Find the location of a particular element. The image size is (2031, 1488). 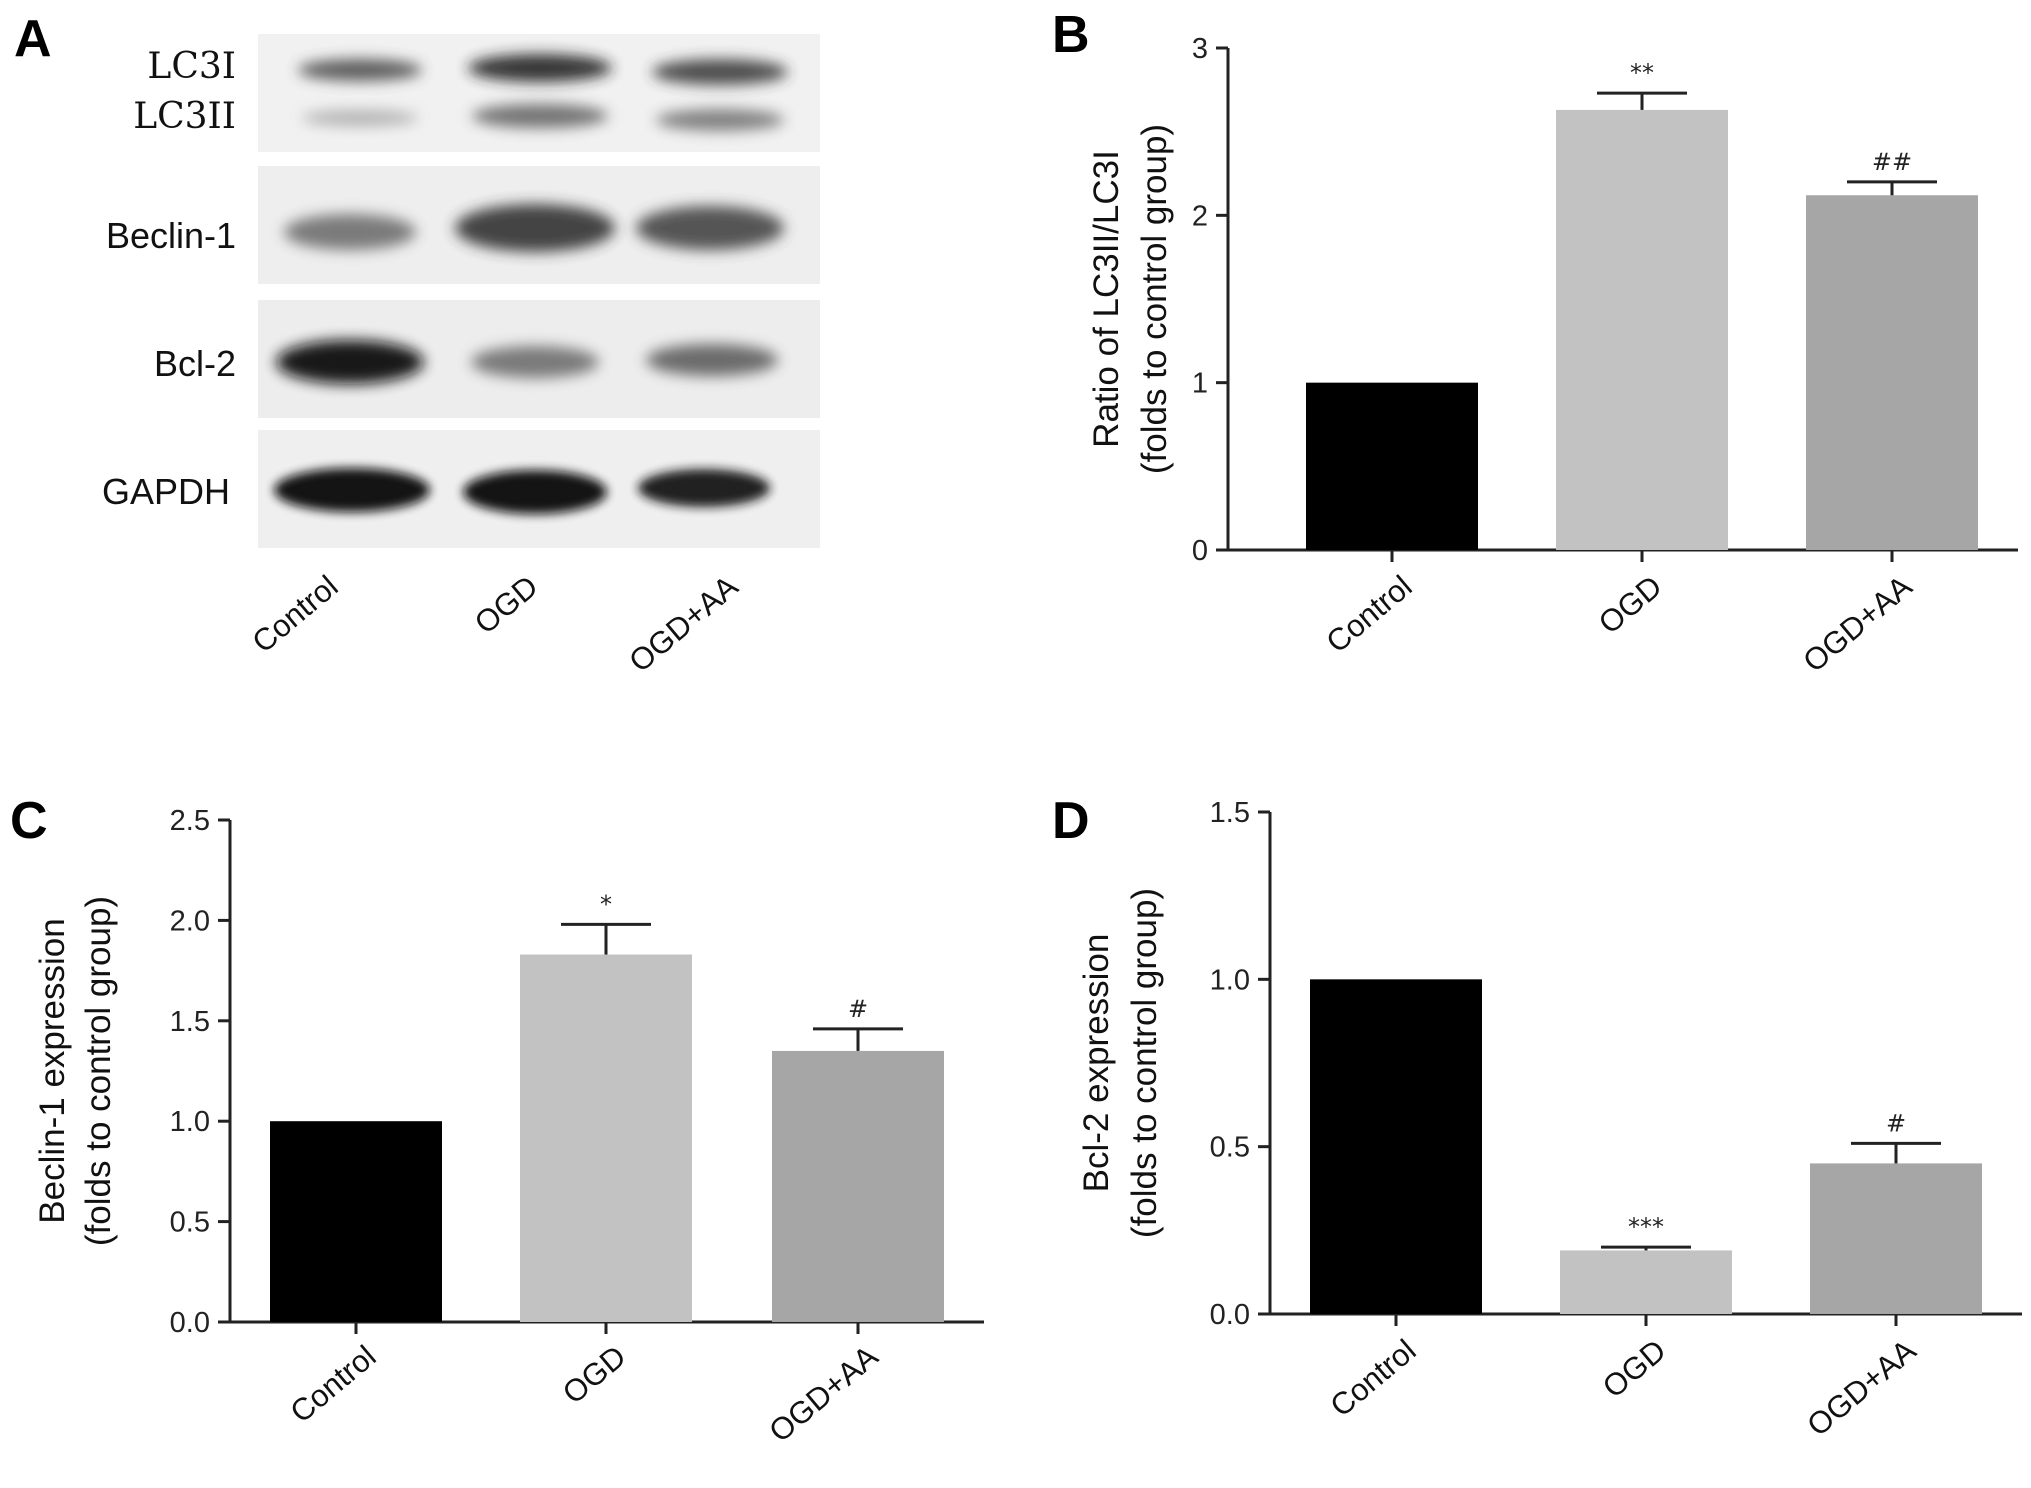

y-axis-subtitle-c: (folds to control group) is located at coordinates (98, 1071).